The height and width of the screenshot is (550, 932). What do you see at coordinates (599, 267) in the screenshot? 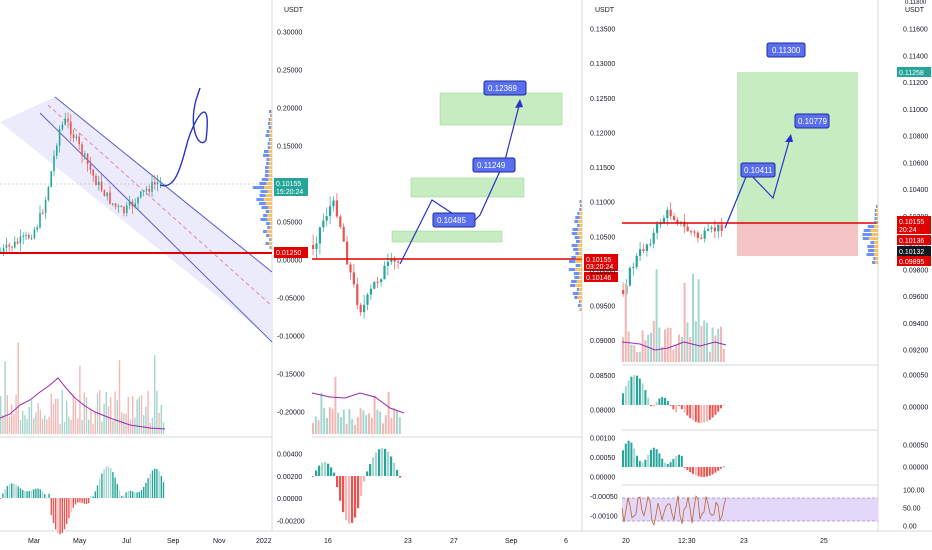
I see `middle-time-badge: 03:20:24` at bounding box center [599, 267].